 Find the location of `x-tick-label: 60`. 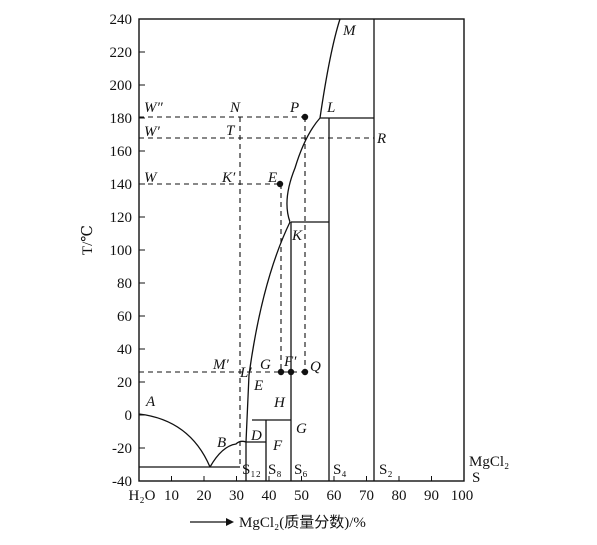

x-tick-label: 60 is located at coordinates (334, 496).